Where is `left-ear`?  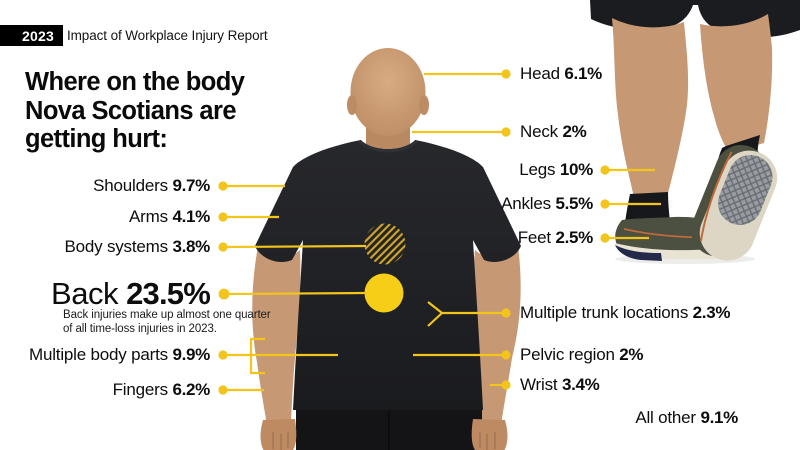 left-ear is located at coordinates (352, 105).